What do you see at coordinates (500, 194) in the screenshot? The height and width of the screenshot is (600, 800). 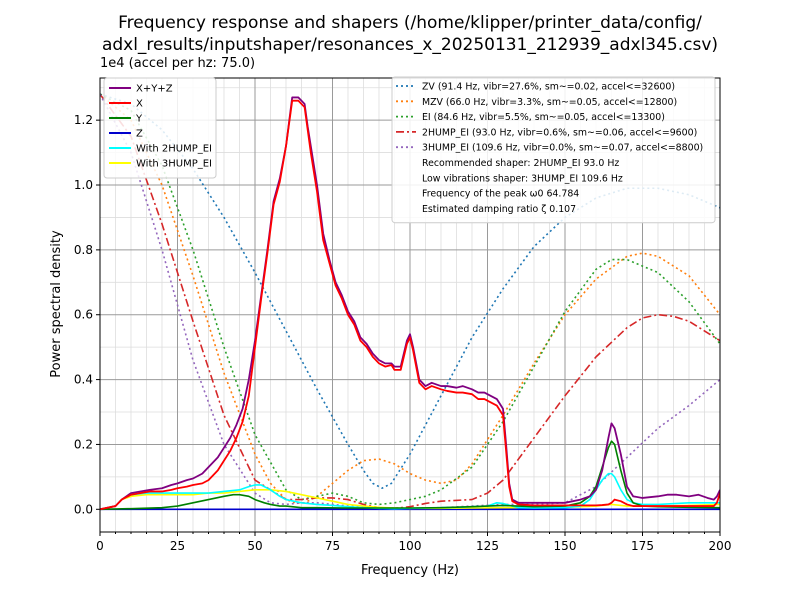 I see `info-line-2: Frequency of the peak ω0 64.784` at bounding box center [500, 194].